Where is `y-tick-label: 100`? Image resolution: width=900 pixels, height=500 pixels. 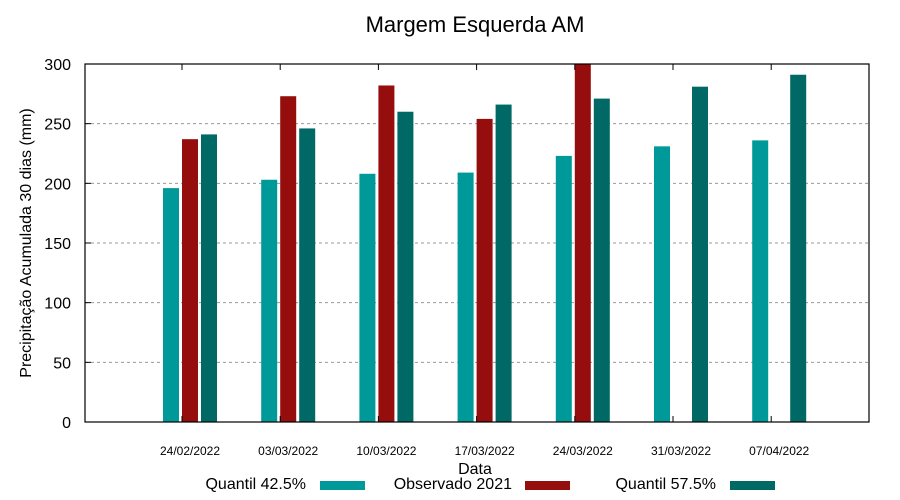
y-tick-label: 100 is located at coordinates (57, 304).